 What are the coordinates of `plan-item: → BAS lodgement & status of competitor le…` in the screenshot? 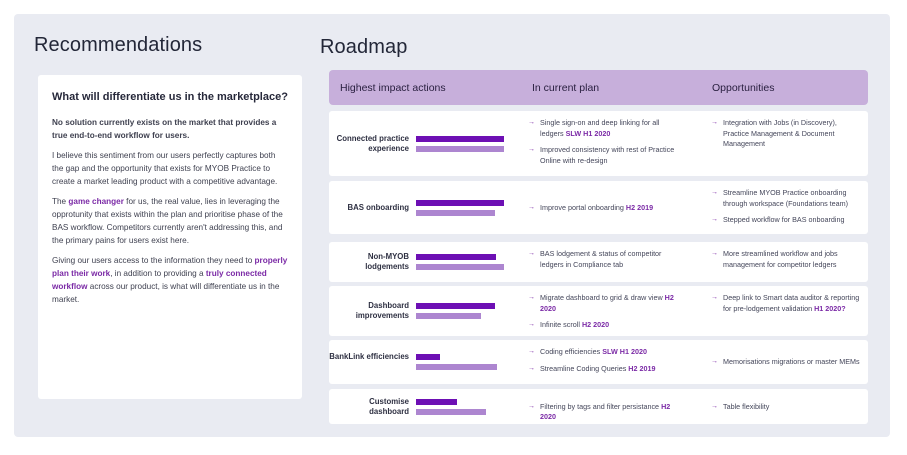 It's located at (603, 259).